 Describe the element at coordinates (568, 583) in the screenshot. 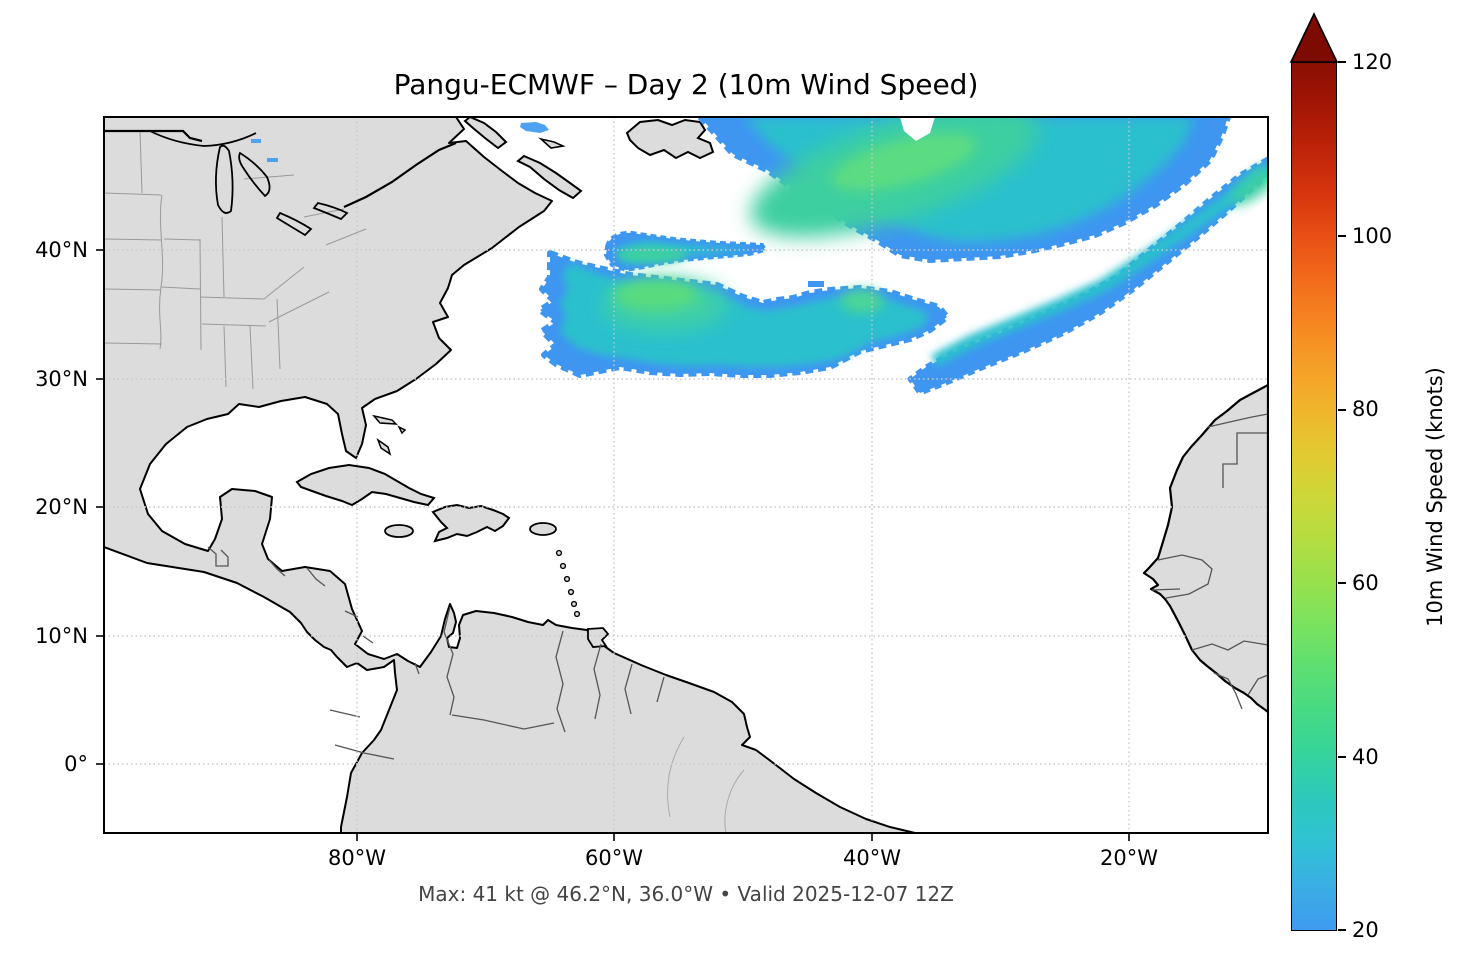

I see `lesser-antilles` at that location.